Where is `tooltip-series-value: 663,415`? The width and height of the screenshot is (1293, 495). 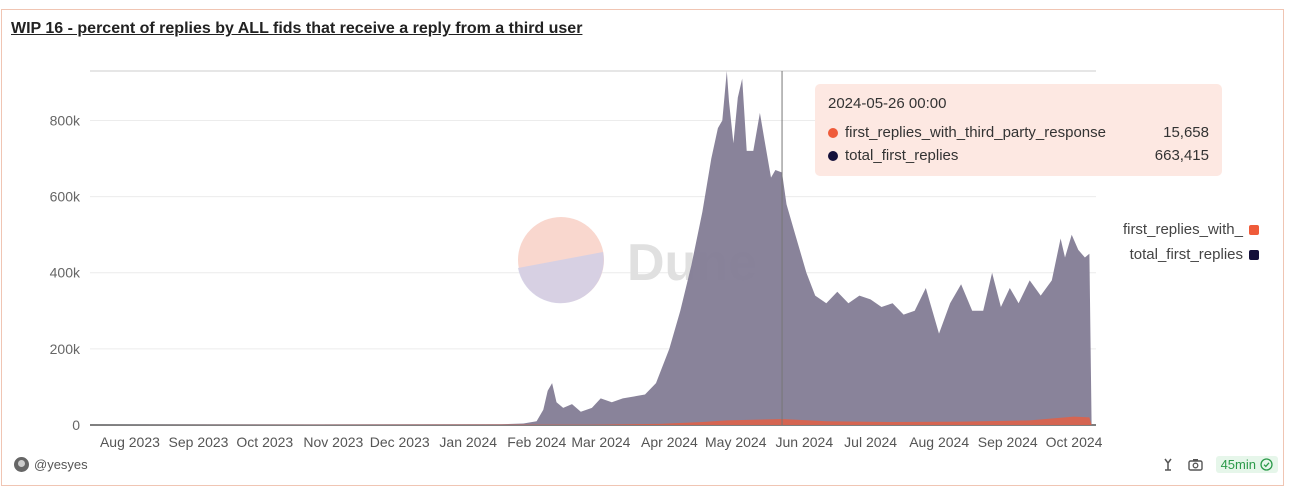 tooltip-series-value: 663,415 is located at coordinates (1181, 155).